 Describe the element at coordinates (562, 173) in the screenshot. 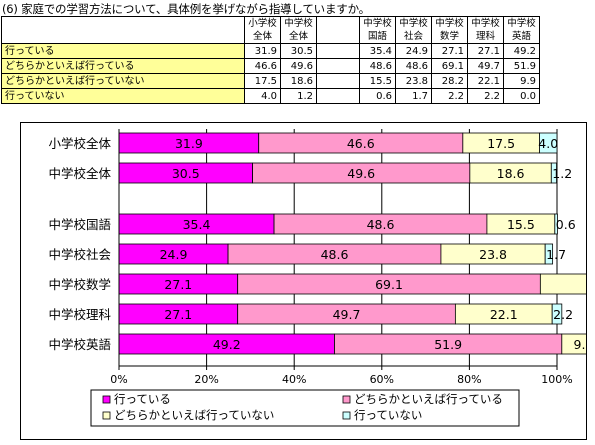

I see `data-label: 1.2` at that location.